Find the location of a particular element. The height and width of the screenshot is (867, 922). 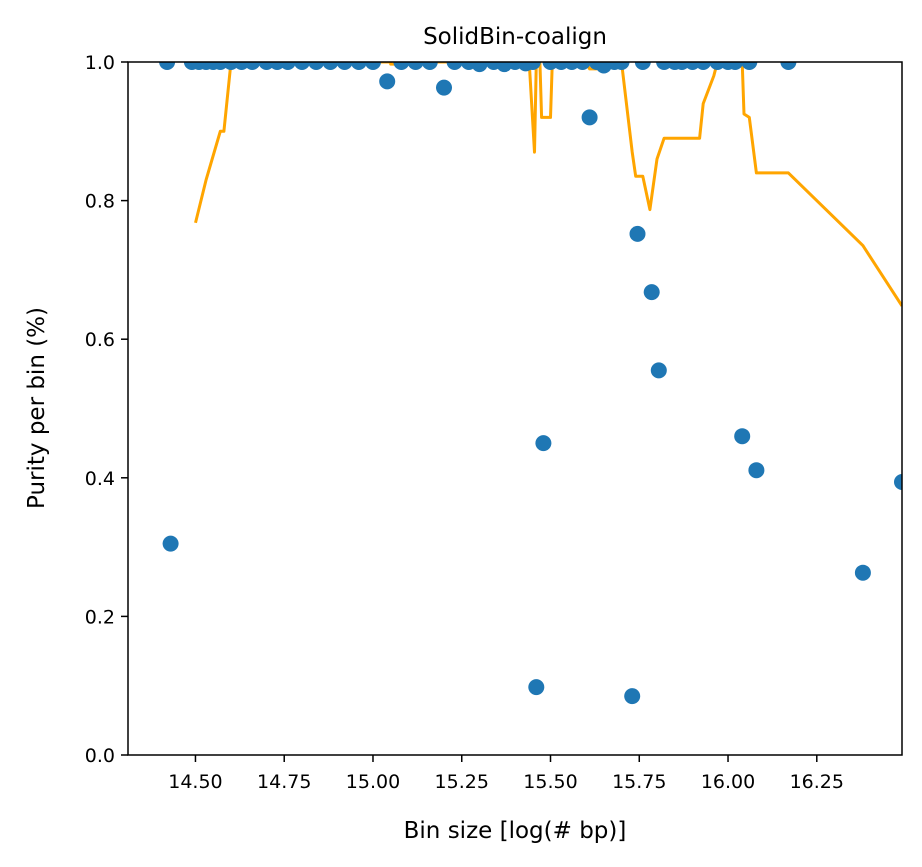

y-axis-title: Purity per bin (%) is located at coordinates (37, 408).